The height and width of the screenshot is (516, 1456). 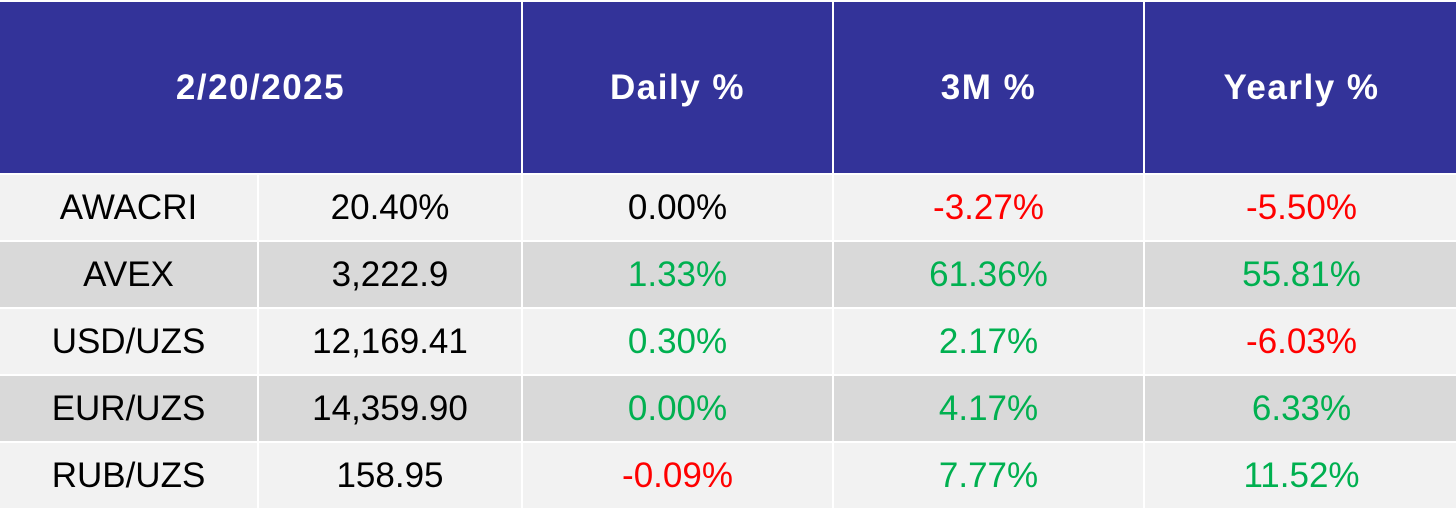 I want to click on data-cell: -0.09%, so click(x=677, y=475).